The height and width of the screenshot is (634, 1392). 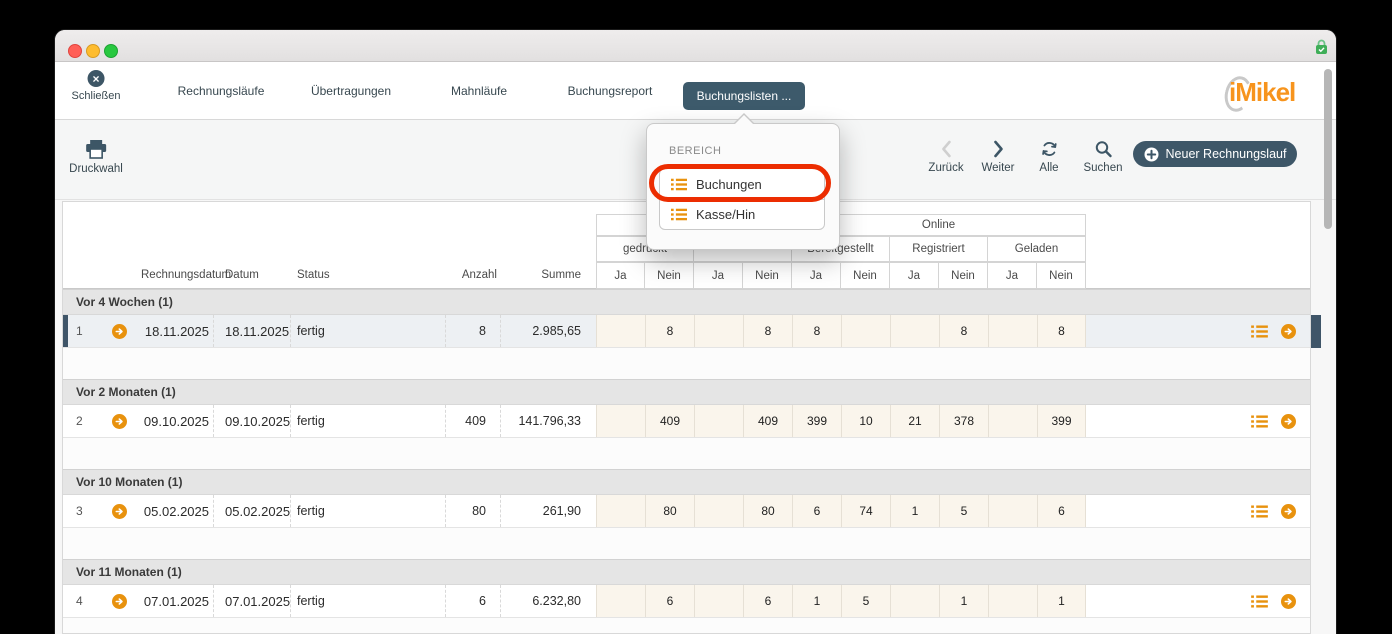 I want to click on cell-ja-nein: 409, so click(x=767, y=421).